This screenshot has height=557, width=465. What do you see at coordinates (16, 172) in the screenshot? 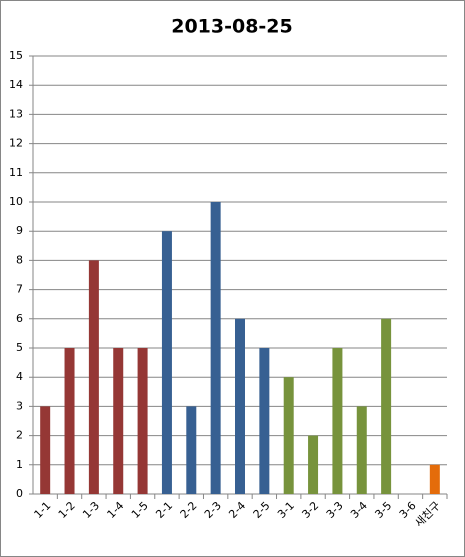
I see `y-tick-label: 11` at bounding box center [16, 172].